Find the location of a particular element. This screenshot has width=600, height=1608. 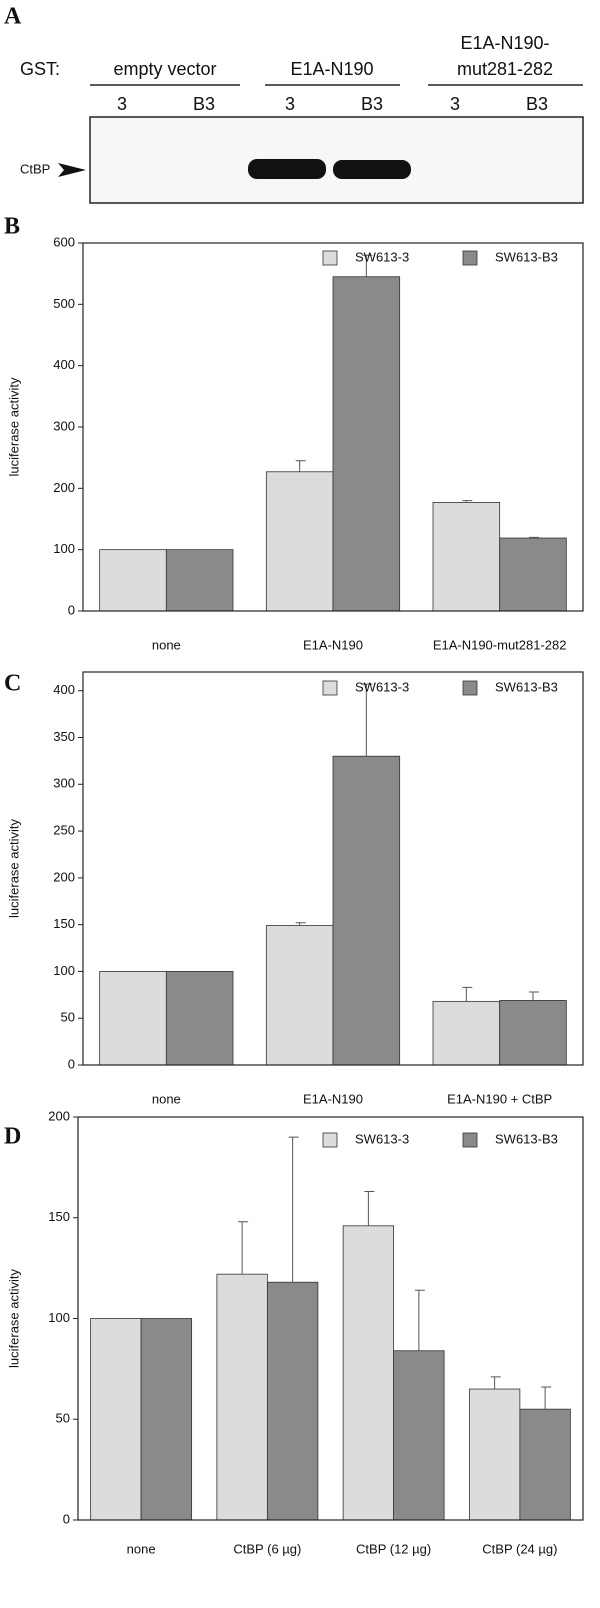

y-tick-label: 350 is located at coordinates (64, 736).